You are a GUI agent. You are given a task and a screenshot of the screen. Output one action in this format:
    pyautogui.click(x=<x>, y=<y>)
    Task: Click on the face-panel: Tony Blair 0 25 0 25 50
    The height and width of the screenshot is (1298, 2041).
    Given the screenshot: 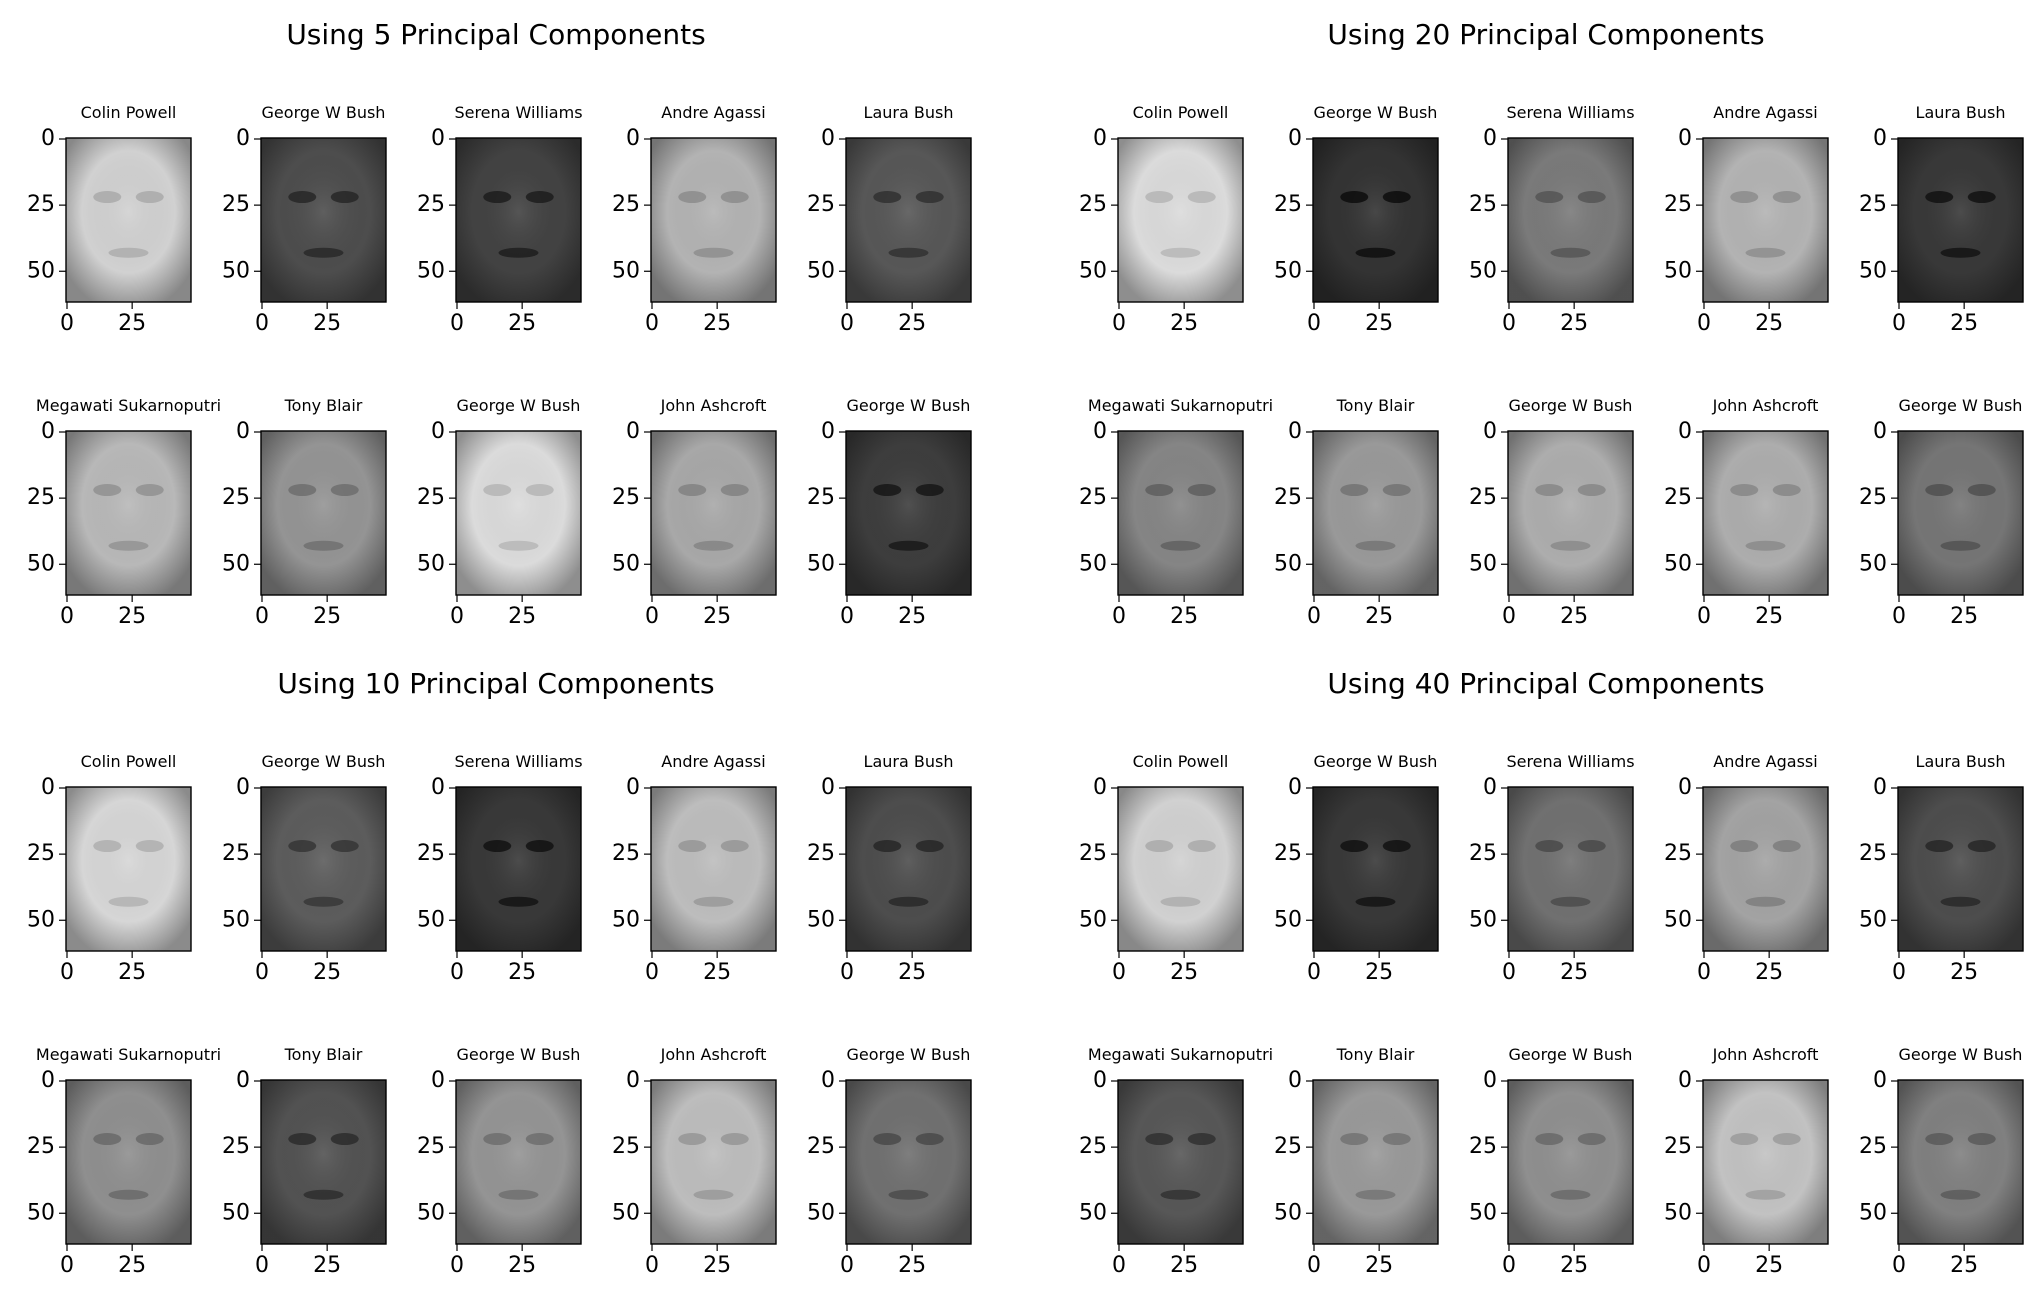 What is the action you would take?
    pyautogui.click(x=304, y=512)
    